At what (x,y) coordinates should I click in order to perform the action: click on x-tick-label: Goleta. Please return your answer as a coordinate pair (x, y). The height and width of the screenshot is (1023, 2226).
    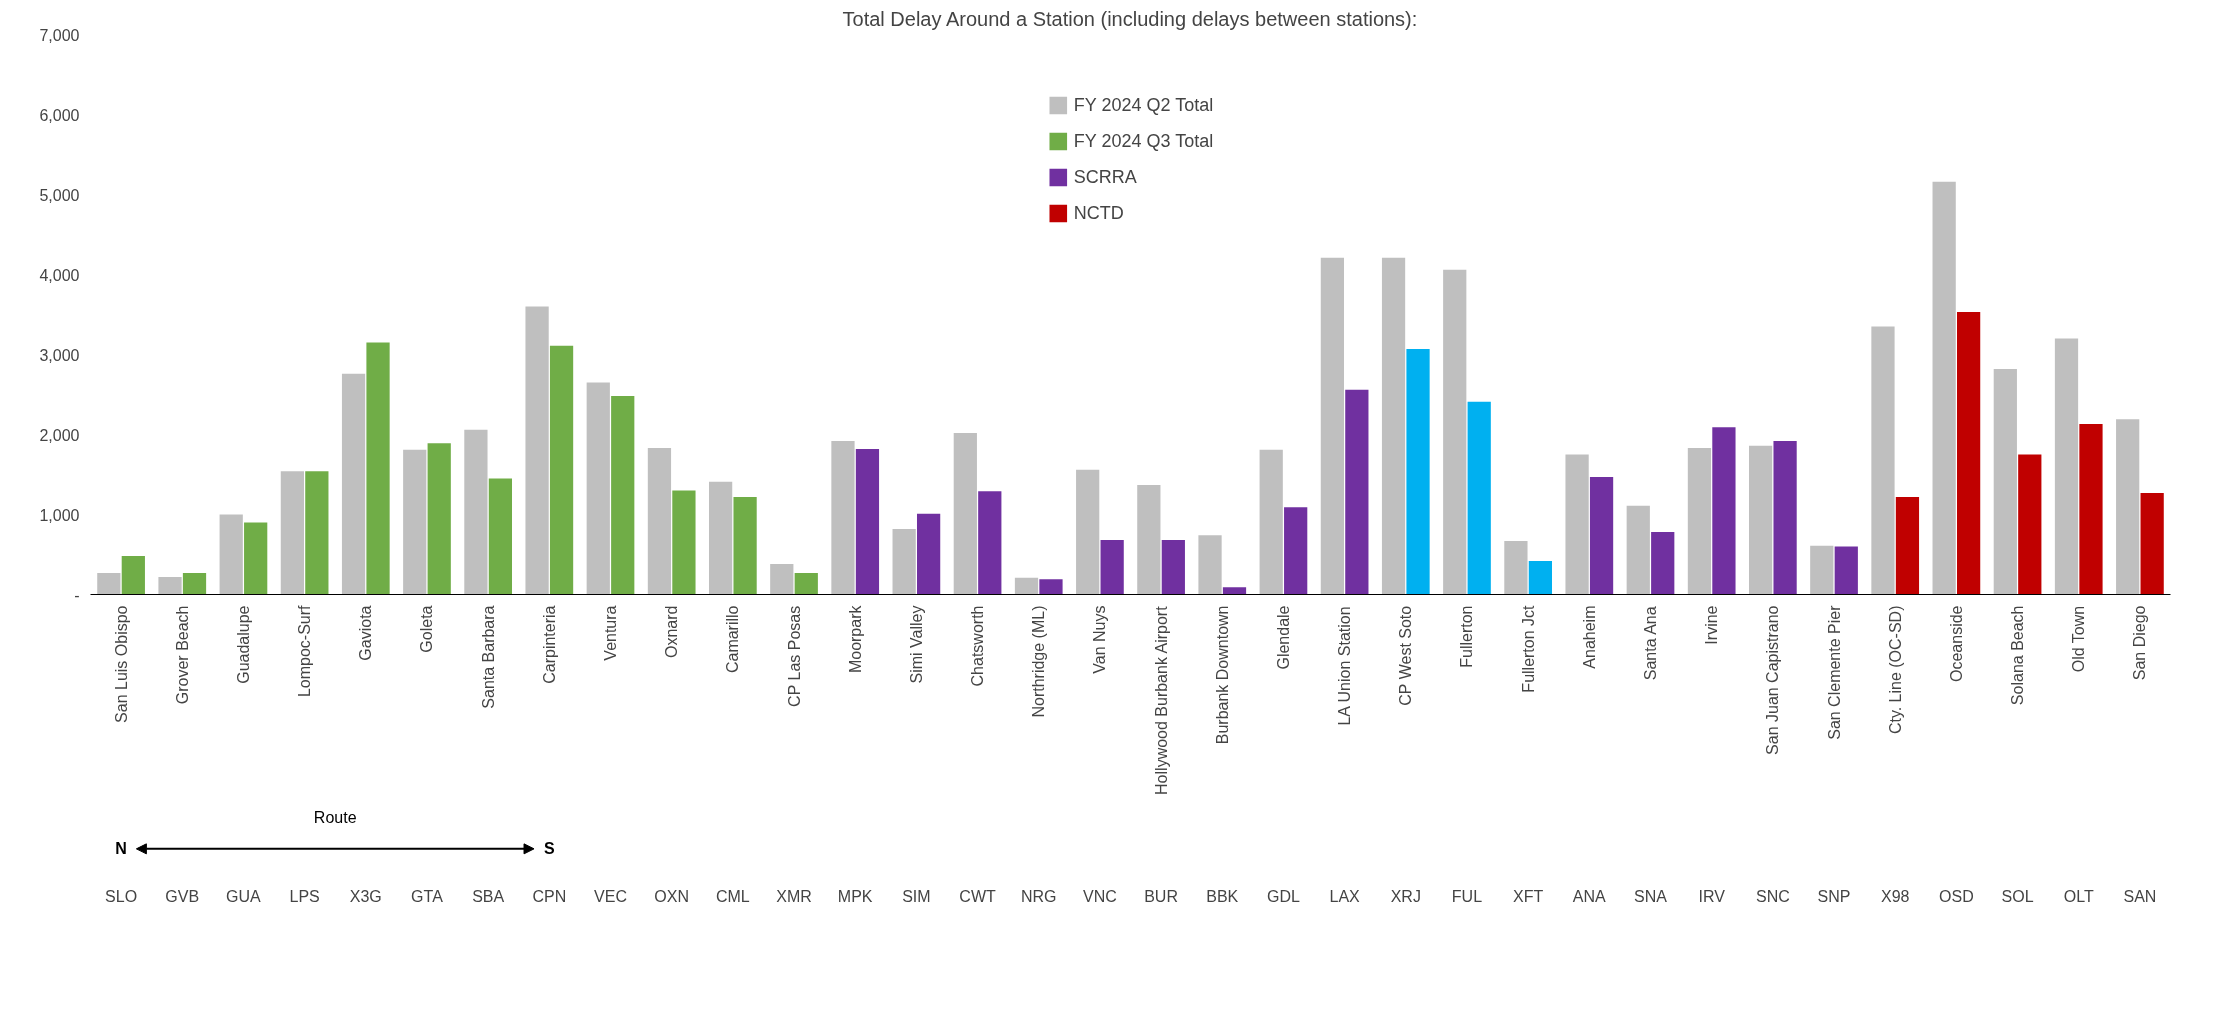
    Looking at the image, I should click on (427, 629).